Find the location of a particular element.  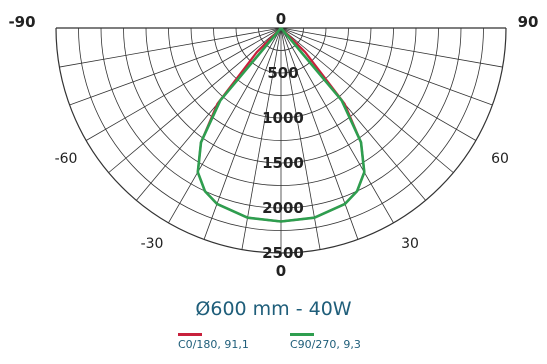

legend-item-c0: C0/180, 91,1 is located at coordinates (213, 342).